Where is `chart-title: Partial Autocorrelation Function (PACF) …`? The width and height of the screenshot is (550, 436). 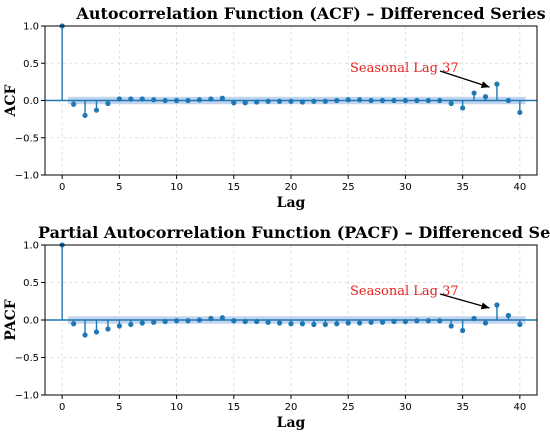
chart-title: Partial Autocorrelation Function (PACF) … is located at coordinates (294, 232).